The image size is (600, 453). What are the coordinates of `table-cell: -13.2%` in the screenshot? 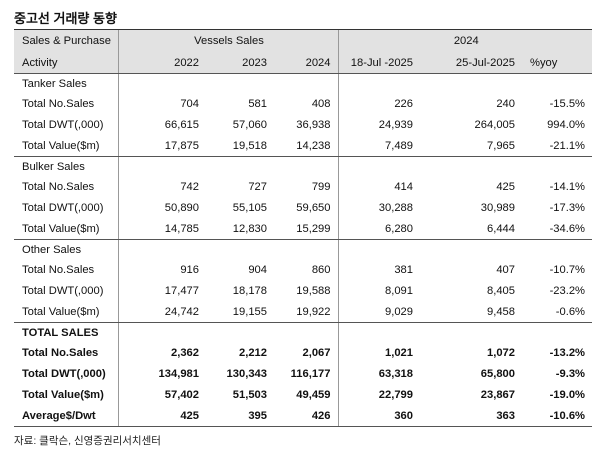 It's located at (567, 352).